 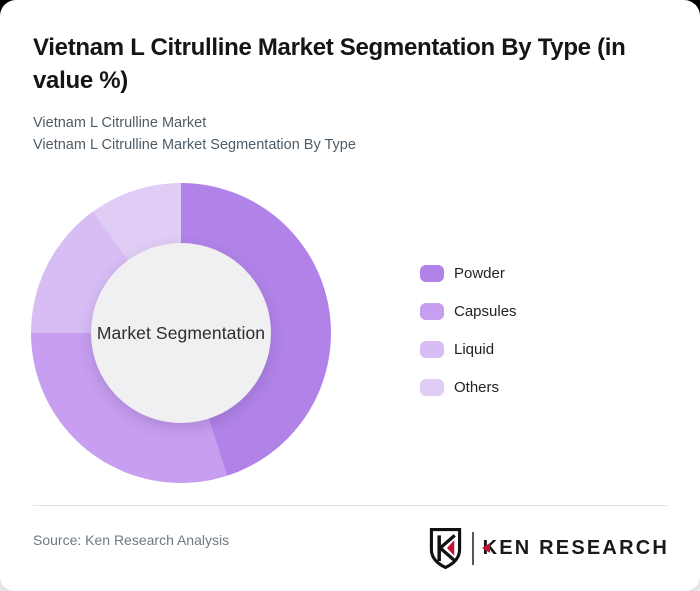 I want to click on logo-brand-text: KEN RESEARCH, so click(x=575, y=547).